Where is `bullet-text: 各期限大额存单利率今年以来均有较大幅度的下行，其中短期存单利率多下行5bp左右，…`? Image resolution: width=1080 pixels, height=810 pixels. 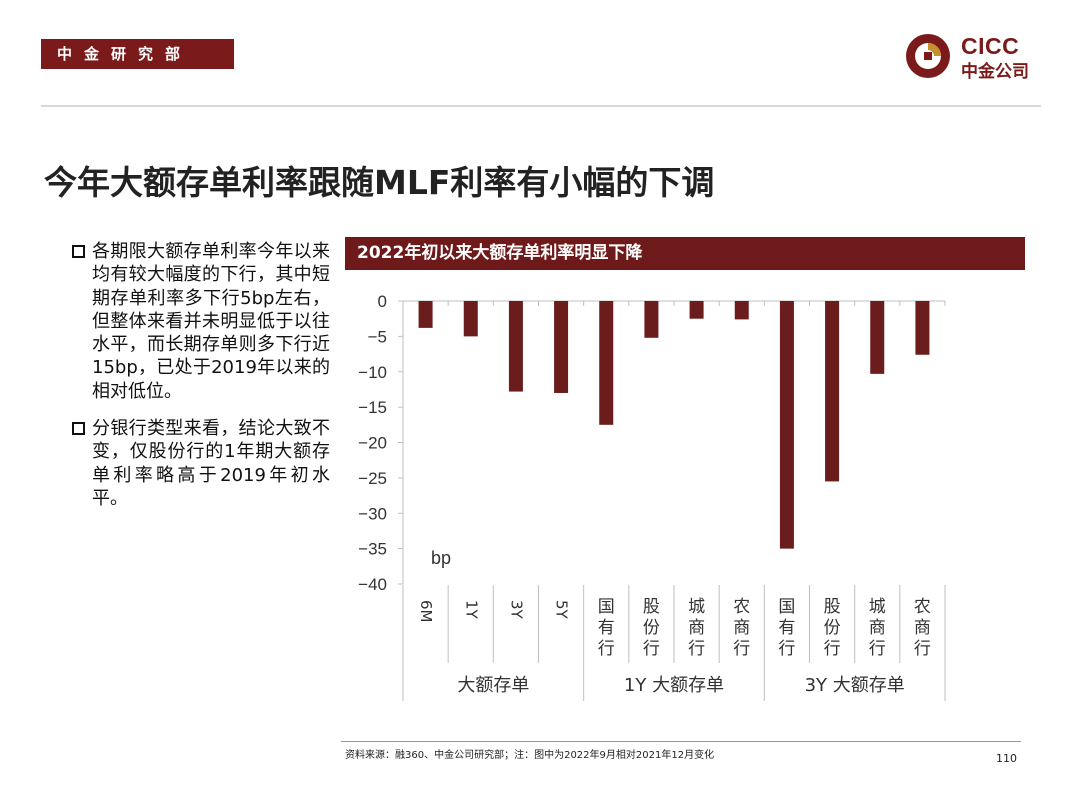
bullet-text: 各期限大额存单利率今年以来均有较大幅度的下行，其中短期存单利率多下行5bp左右，… is located at coordinates (211, 321).